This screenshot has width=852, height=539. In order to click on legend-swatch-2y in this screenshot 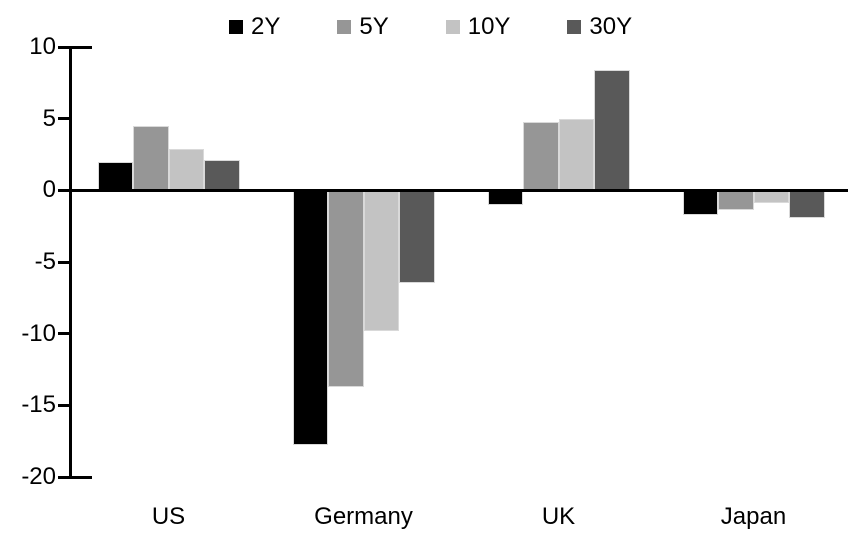, I will do `click(236, 27)`.